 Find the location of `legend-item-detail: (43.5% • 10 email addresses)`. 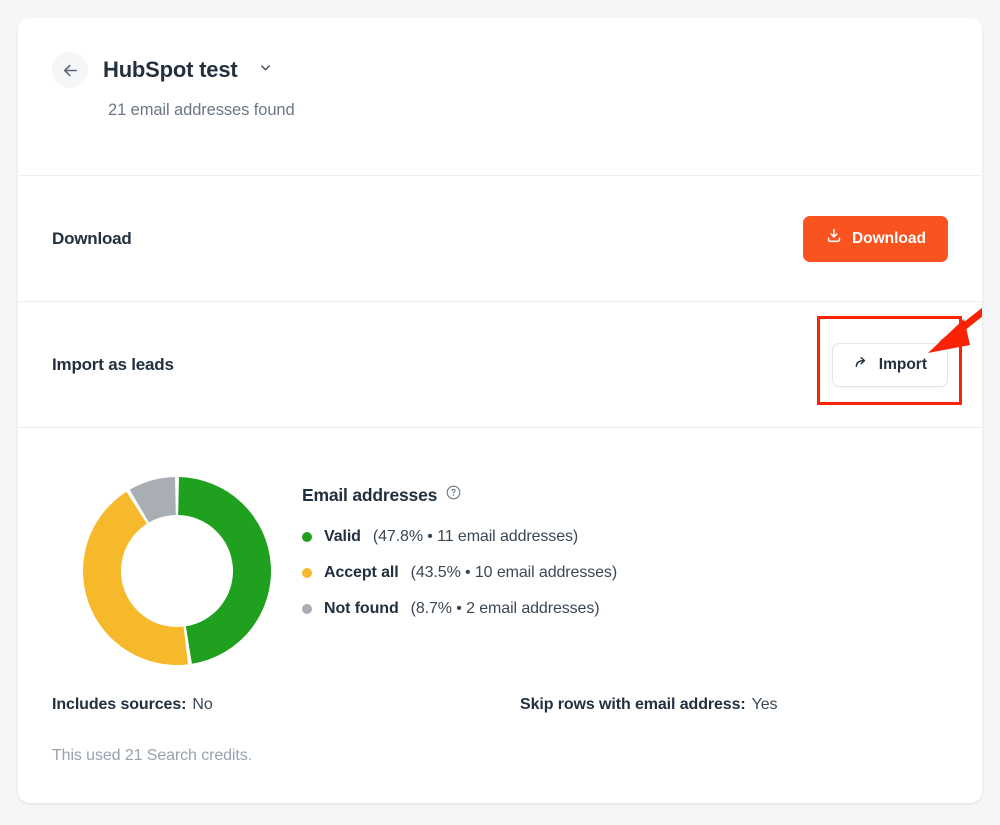

legend-item-detail: (43.5% • 10 email addresses) is located at coordinates (514, 572).